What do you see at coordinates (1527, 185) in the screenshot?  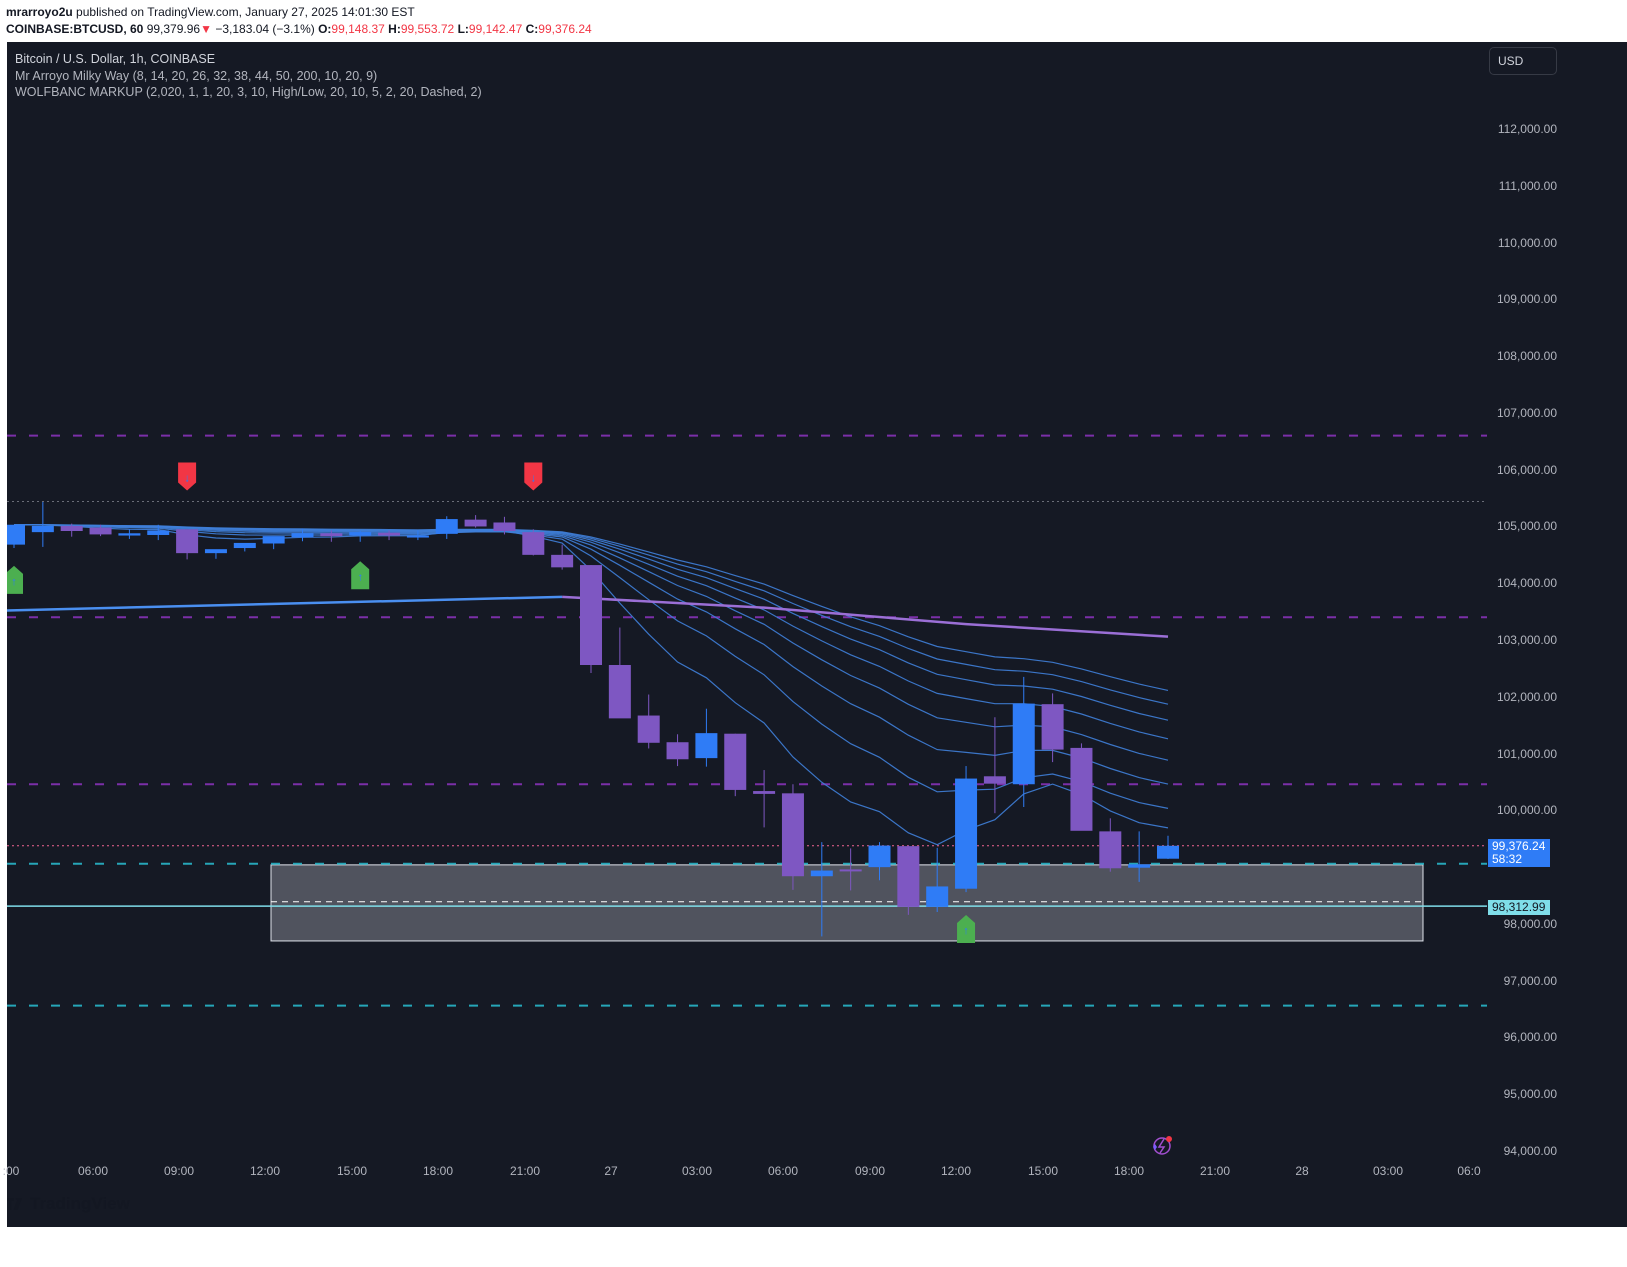 I see `price-tick-label: 111,000.00` at bounding box center [1527, 185].